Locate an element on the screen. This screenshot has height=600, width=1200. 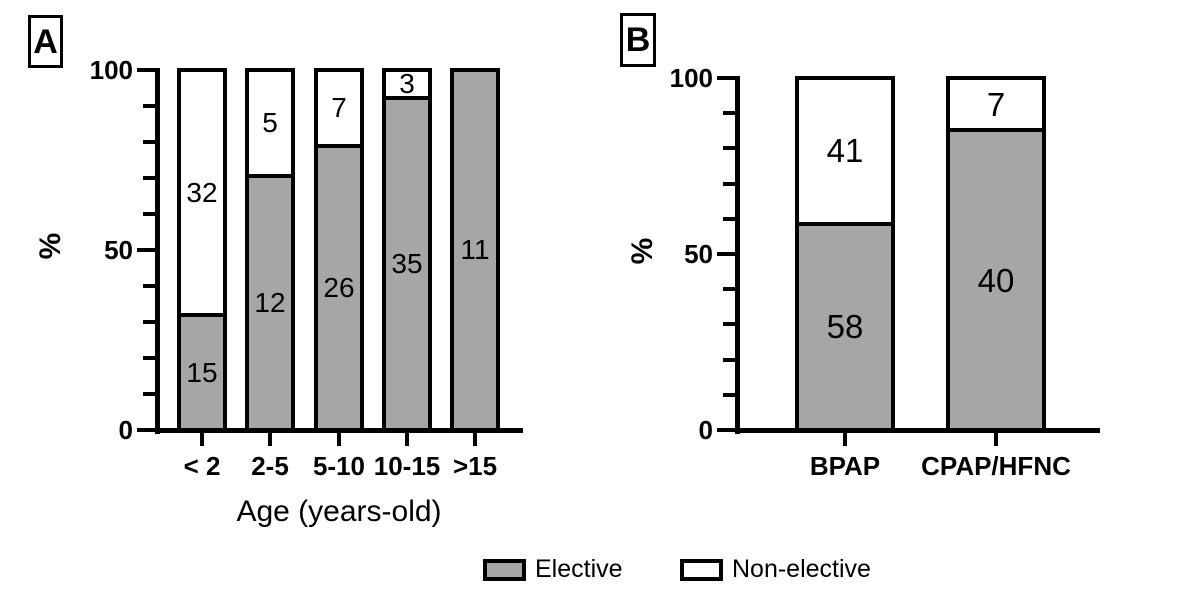
legend-swatch-non-elective is located at coordinates (701, 569).